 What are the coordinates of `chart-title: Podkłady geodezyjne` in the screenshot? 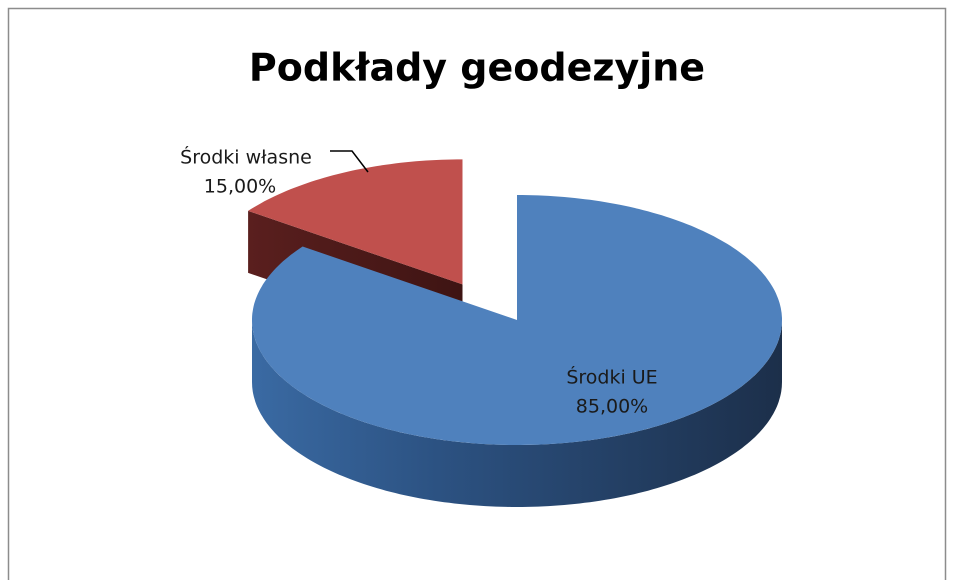 It's located at (477, 68).